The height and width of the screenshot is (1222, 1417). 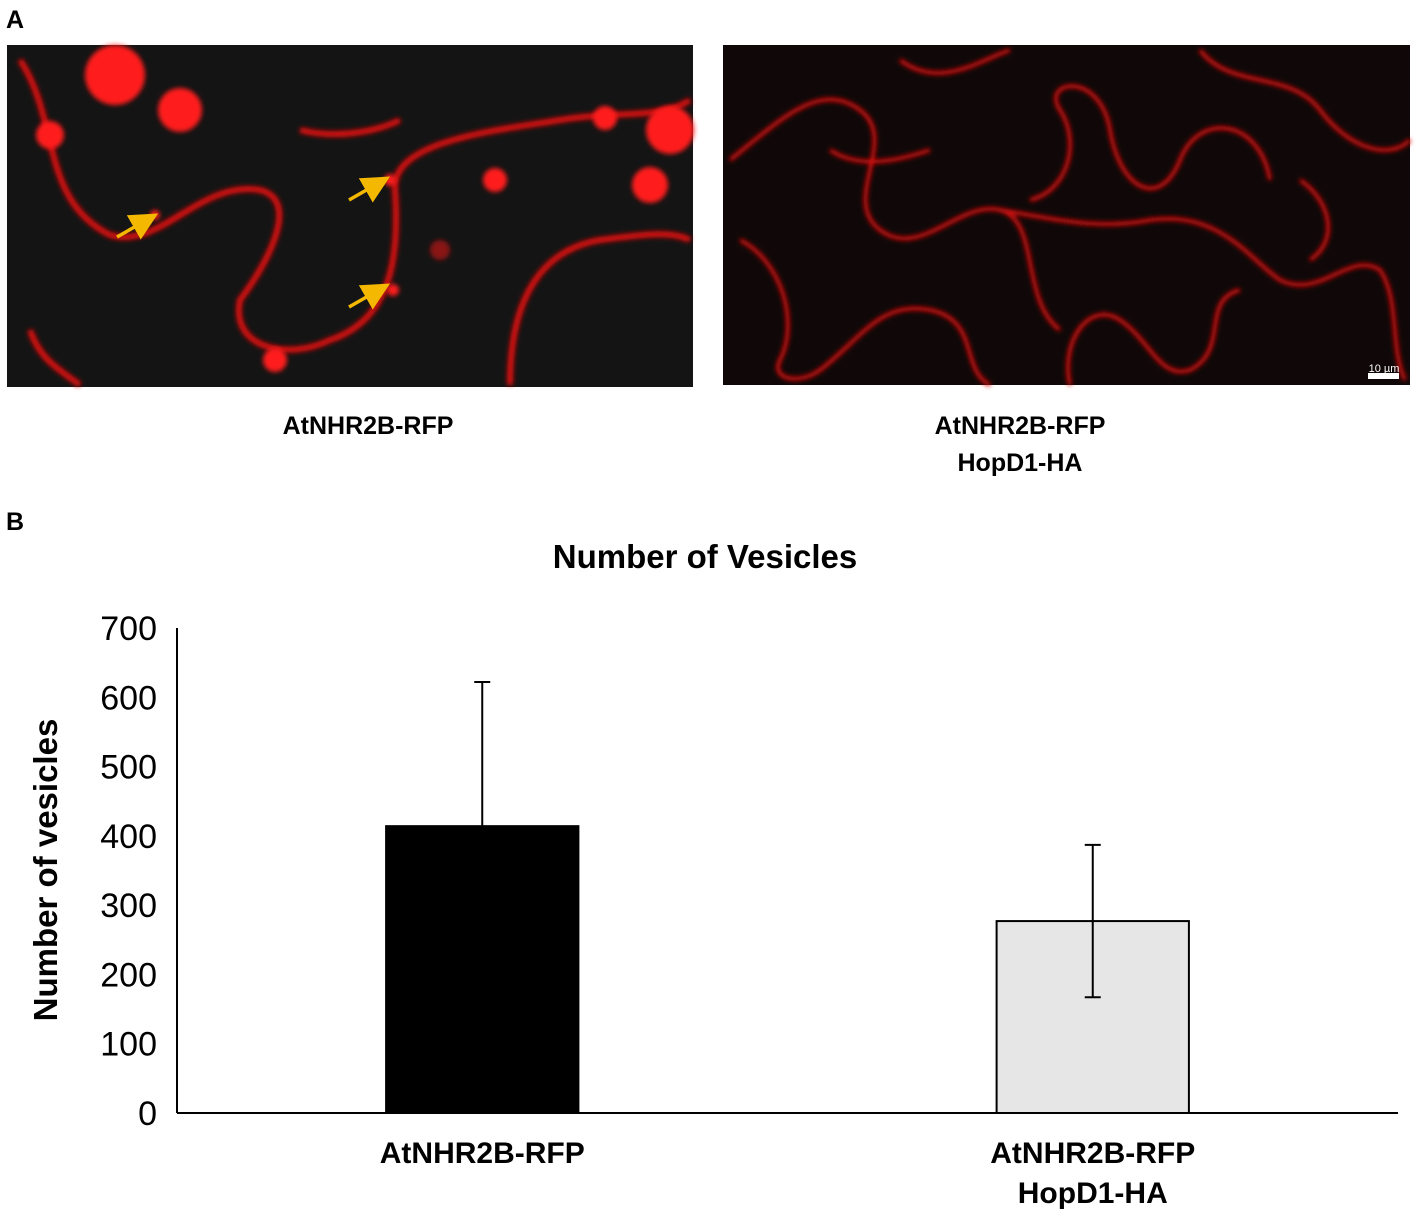 What do you see at coordinates (15, 20) in the screenshot?
I see `panel-label: A` at bounding box center [15, 20].